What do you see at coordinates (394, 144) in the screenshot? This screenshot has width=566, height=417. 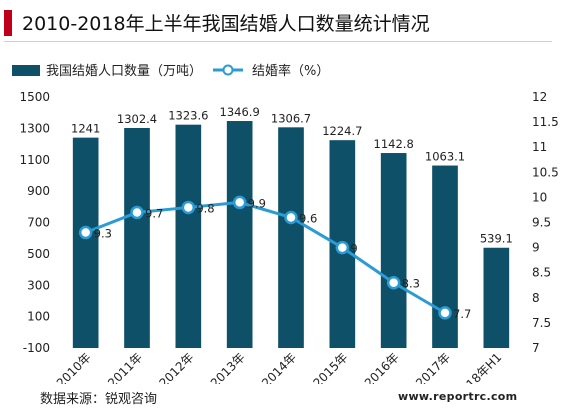 I see `bar-value-label: 1142.8` at bounding box center [394, 144].